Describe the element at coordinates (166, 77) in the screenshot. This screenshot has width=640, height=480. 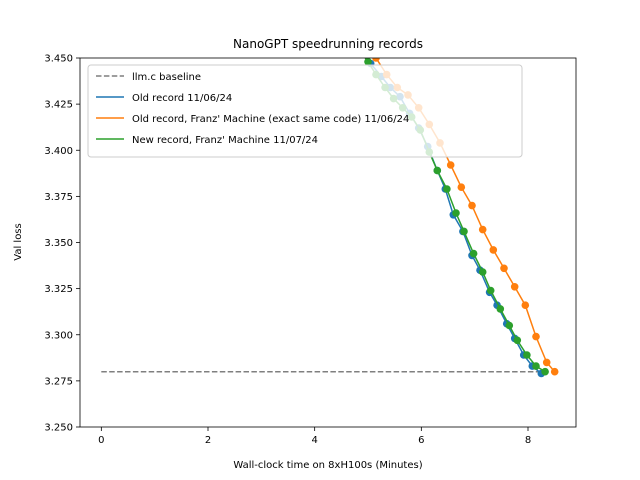
I see `legend-label: llm.c baseline` at that location.